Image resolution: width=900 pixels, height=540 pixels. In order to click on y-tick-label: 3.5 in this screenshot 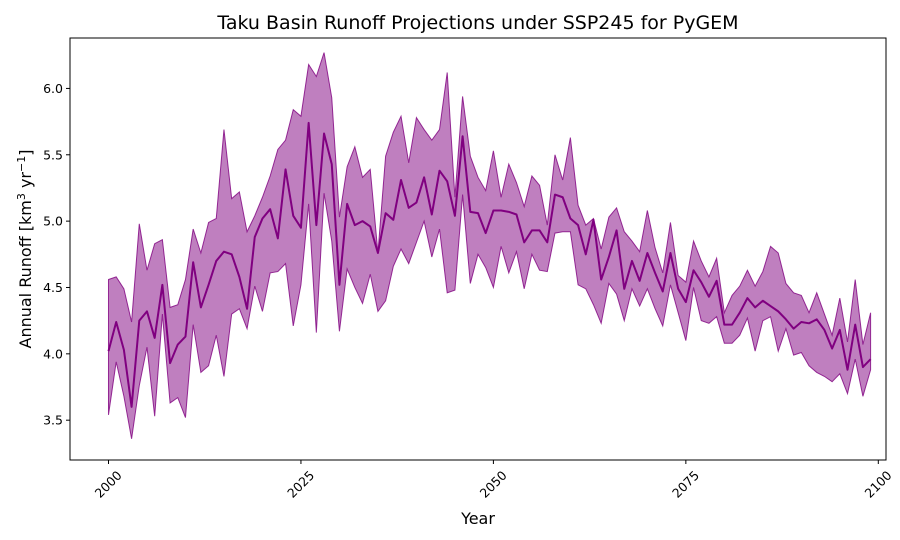, I will do `click(53, 420)`.